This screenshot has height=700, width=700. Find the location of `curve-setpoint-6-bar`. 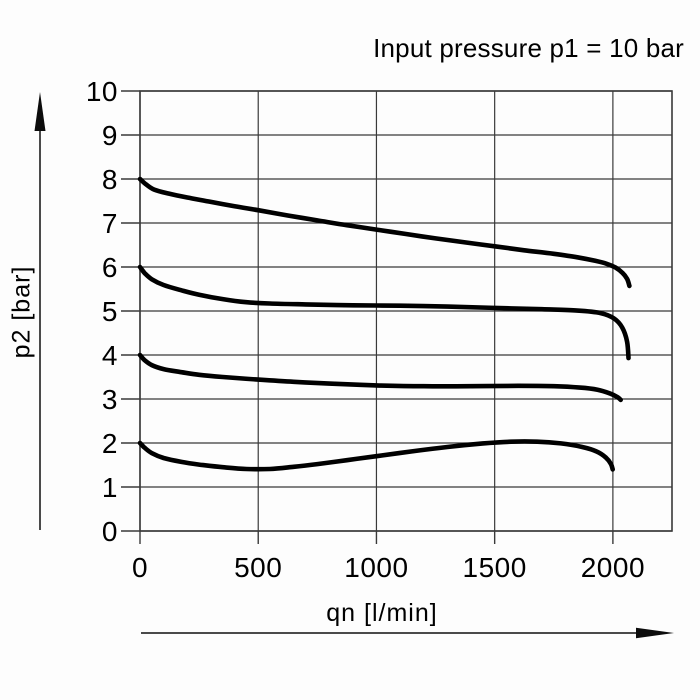

curve-setpoint-6-bar is located at coordinates (384, 312).